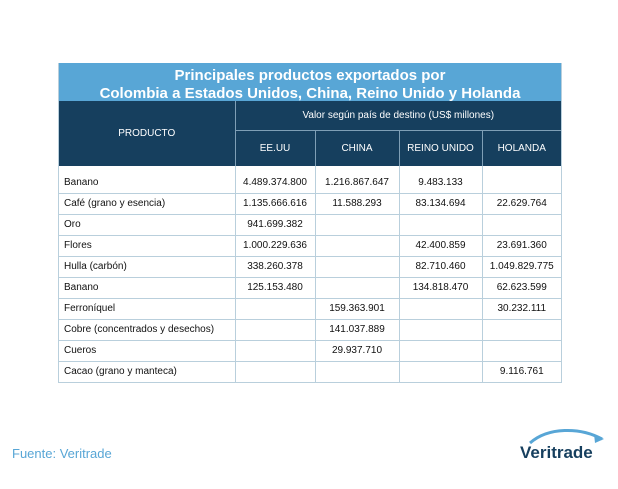 The height and width of the screenshot is (489, 618). I want to click on table-row: Banano 125.153.480 134.818.470 62.623.599, so click(310, 288).